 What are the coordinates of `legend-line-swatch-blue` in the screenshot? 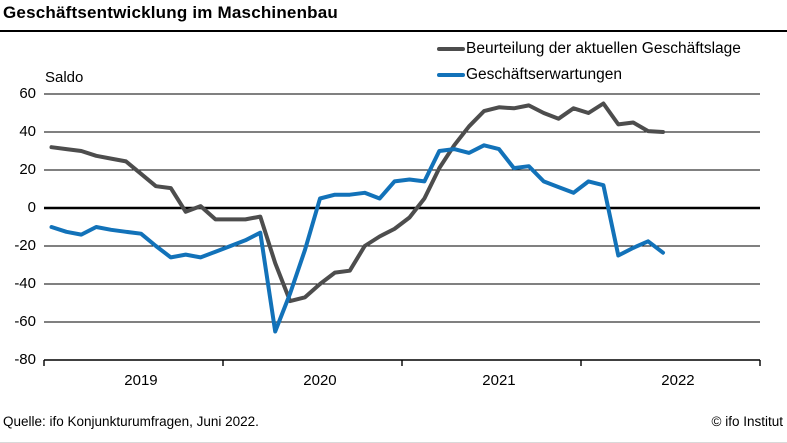 It's located at (451, 75).